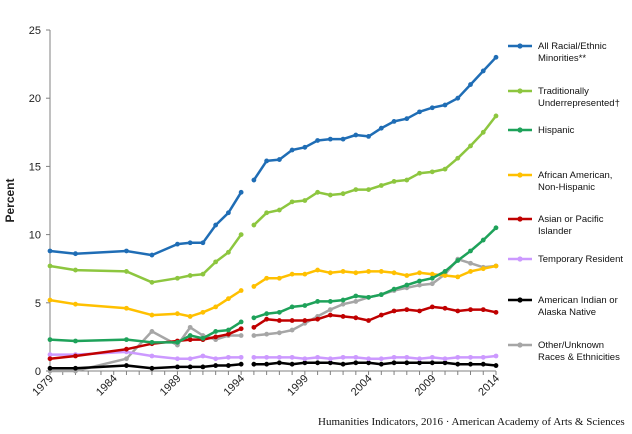  What do you see at coordinates (38, 304) in the screenshot?
I see `y-tick-label: 5` at bounding box center [38, 304].